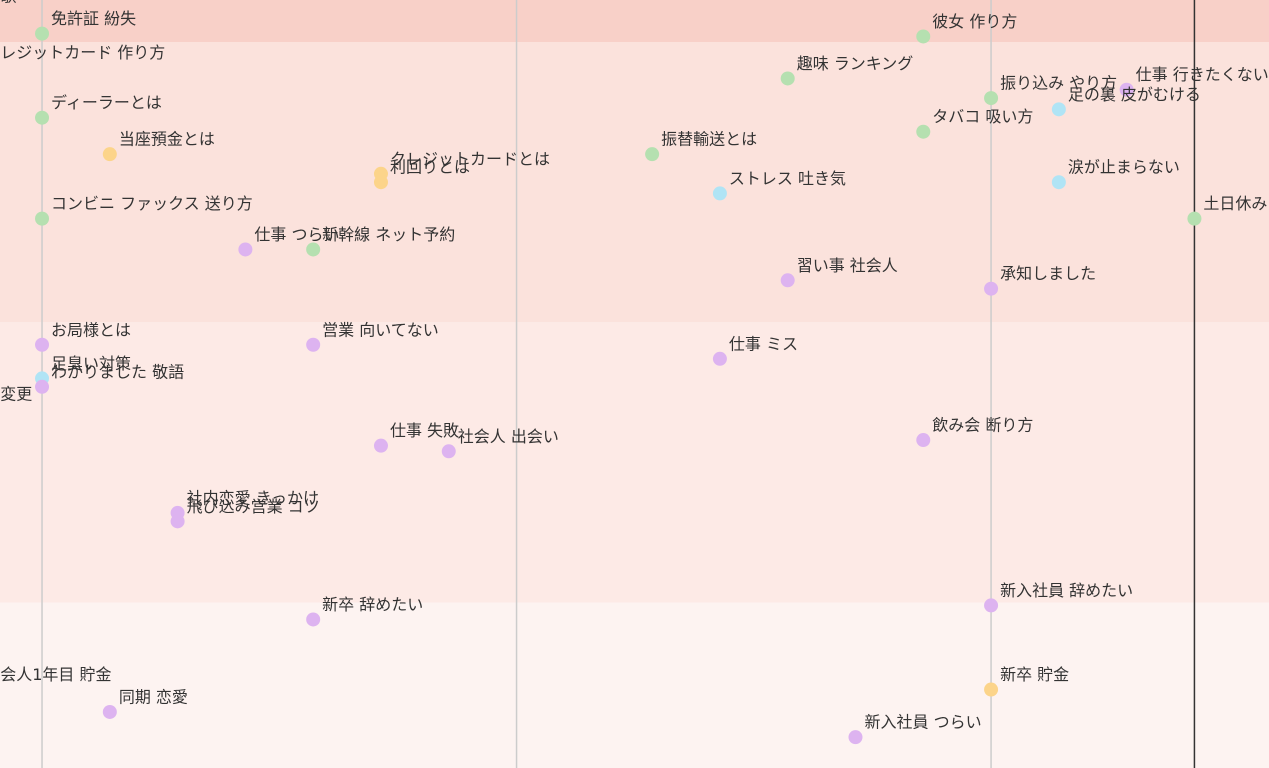 The image size is (1269, 768). I want to click on point-label: 新卒 貯金, so click(1034, 674).